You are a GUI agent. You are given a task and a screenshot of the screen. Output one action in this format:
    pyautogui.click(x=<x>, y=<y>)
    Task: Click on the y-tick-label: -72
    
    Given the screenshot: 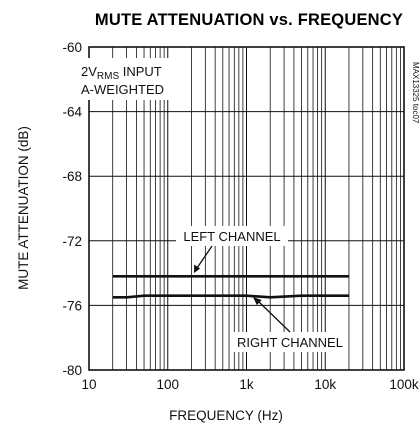 What is the action you would take?
    pyautogui.click(x=72, y=241)
    